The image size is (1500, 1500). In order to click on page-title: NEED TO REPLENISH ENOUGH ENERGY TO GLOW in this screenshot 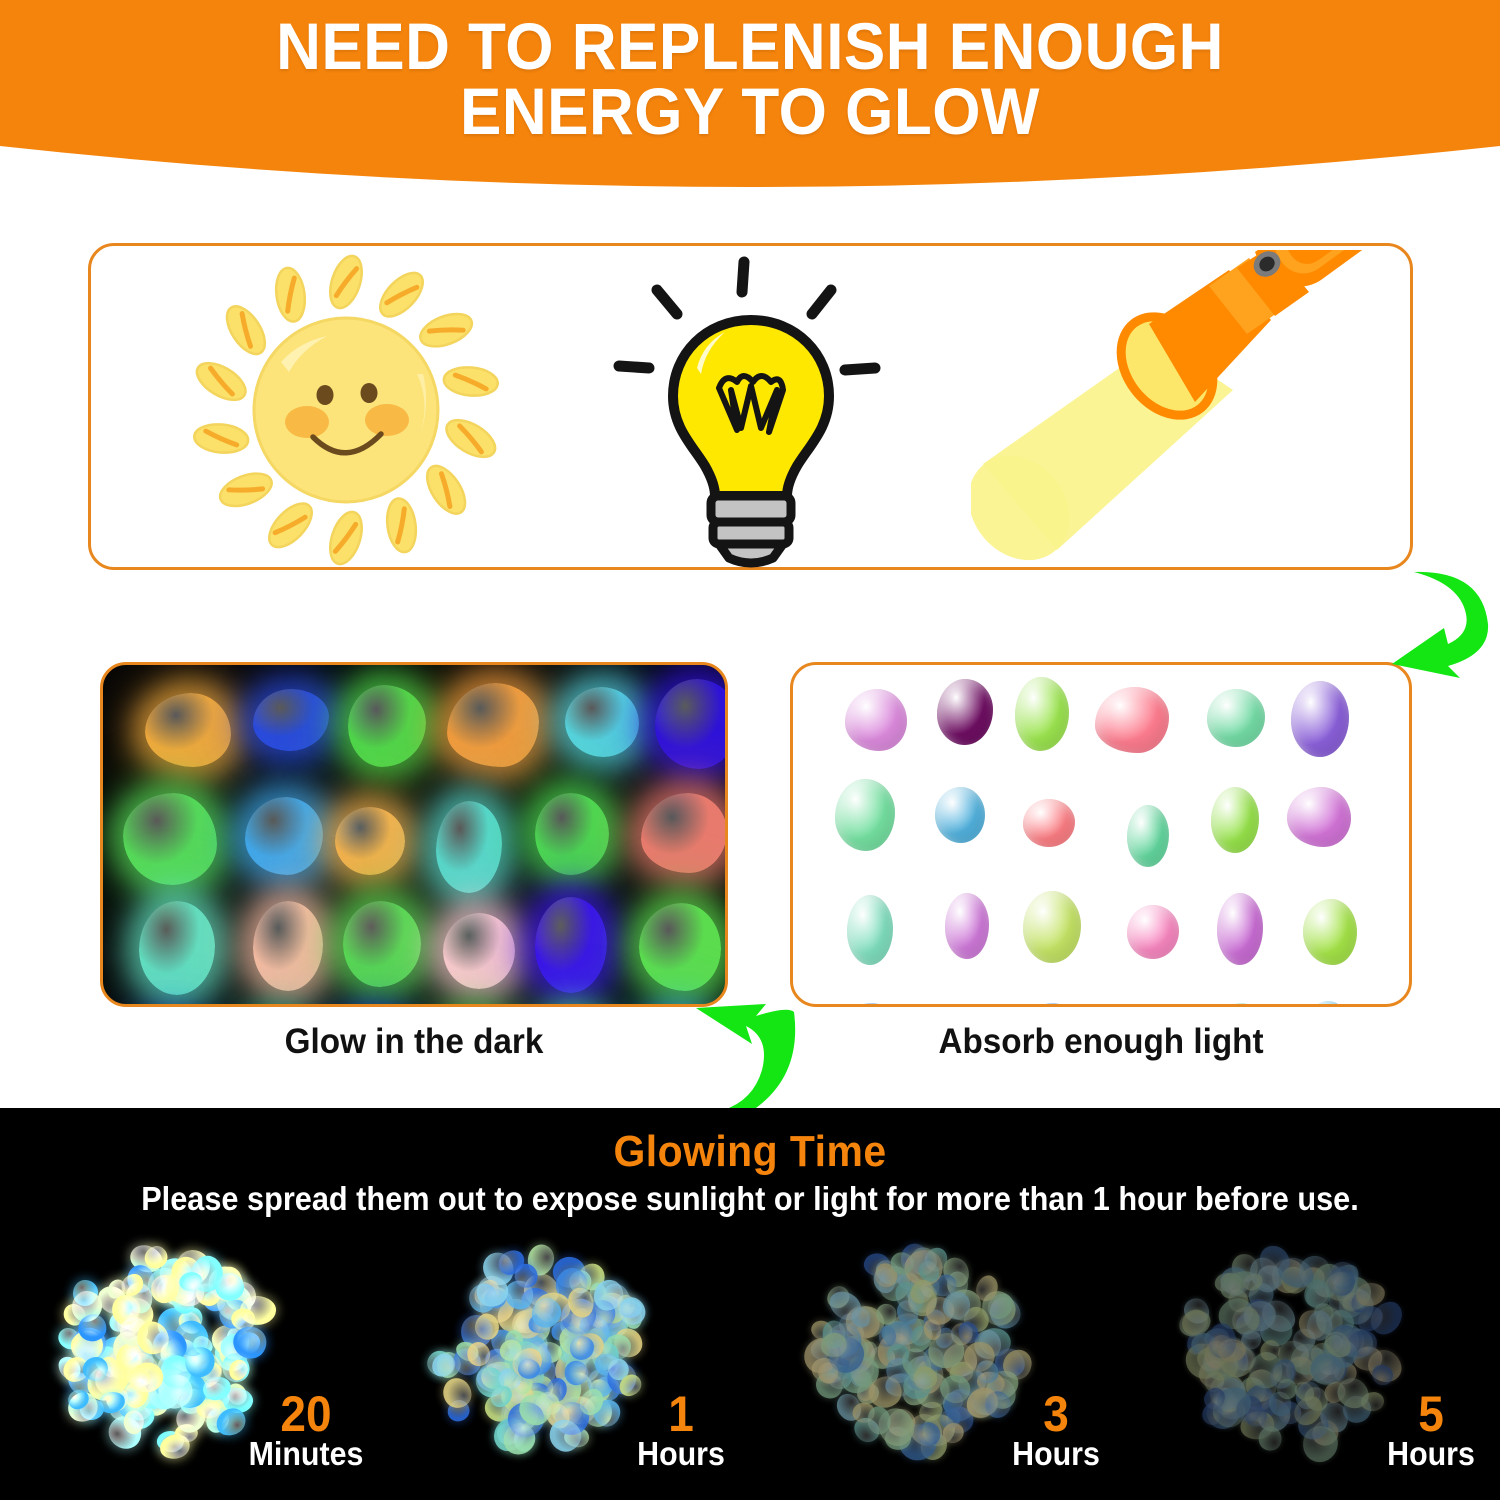, I will do `click(750, 78)`.